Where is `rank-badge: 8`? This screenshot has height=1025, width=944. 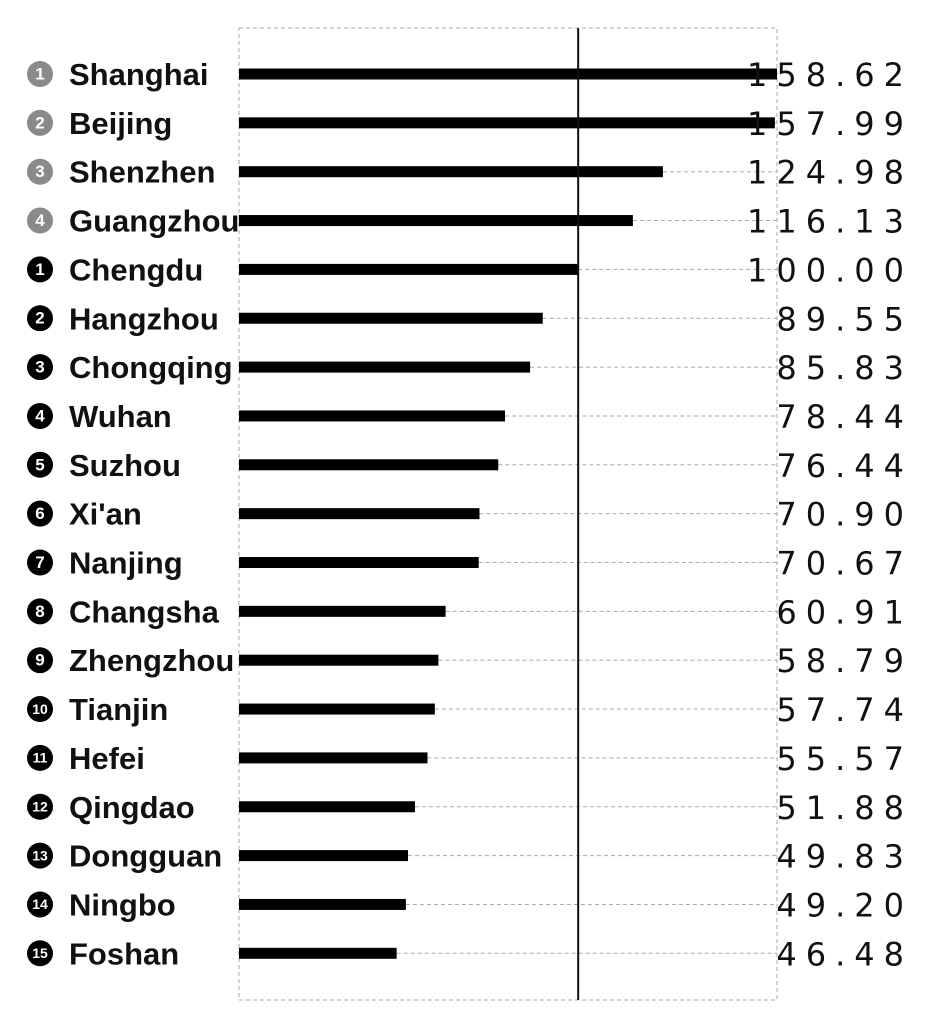 rank-badge: 8 is located at coordinates (40, 611).